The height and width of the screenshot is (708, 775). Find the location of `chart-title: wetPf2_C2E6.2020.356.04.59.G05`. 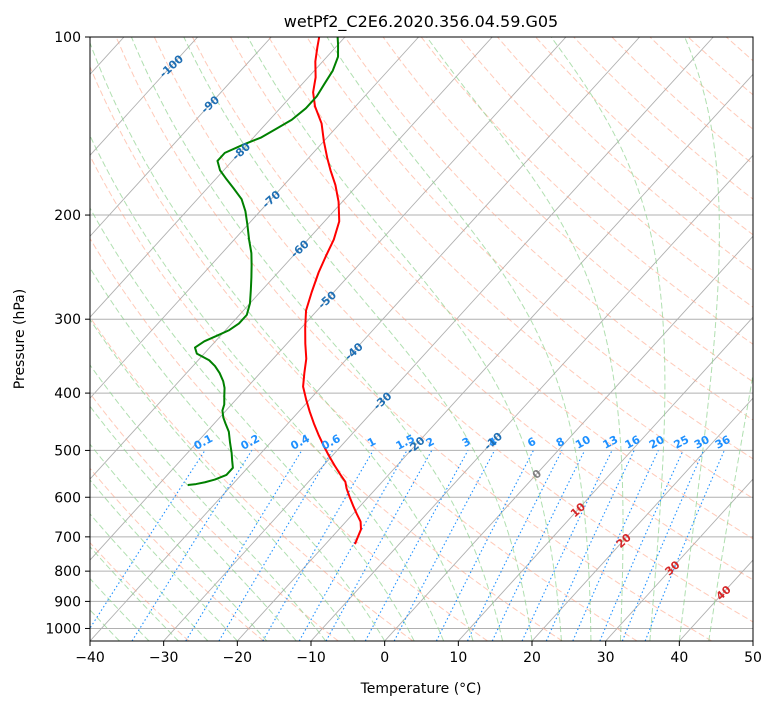

chart-title: wetPf2_C2E6.2020.356.04.59.G05 is located at coordinates (421, 22).